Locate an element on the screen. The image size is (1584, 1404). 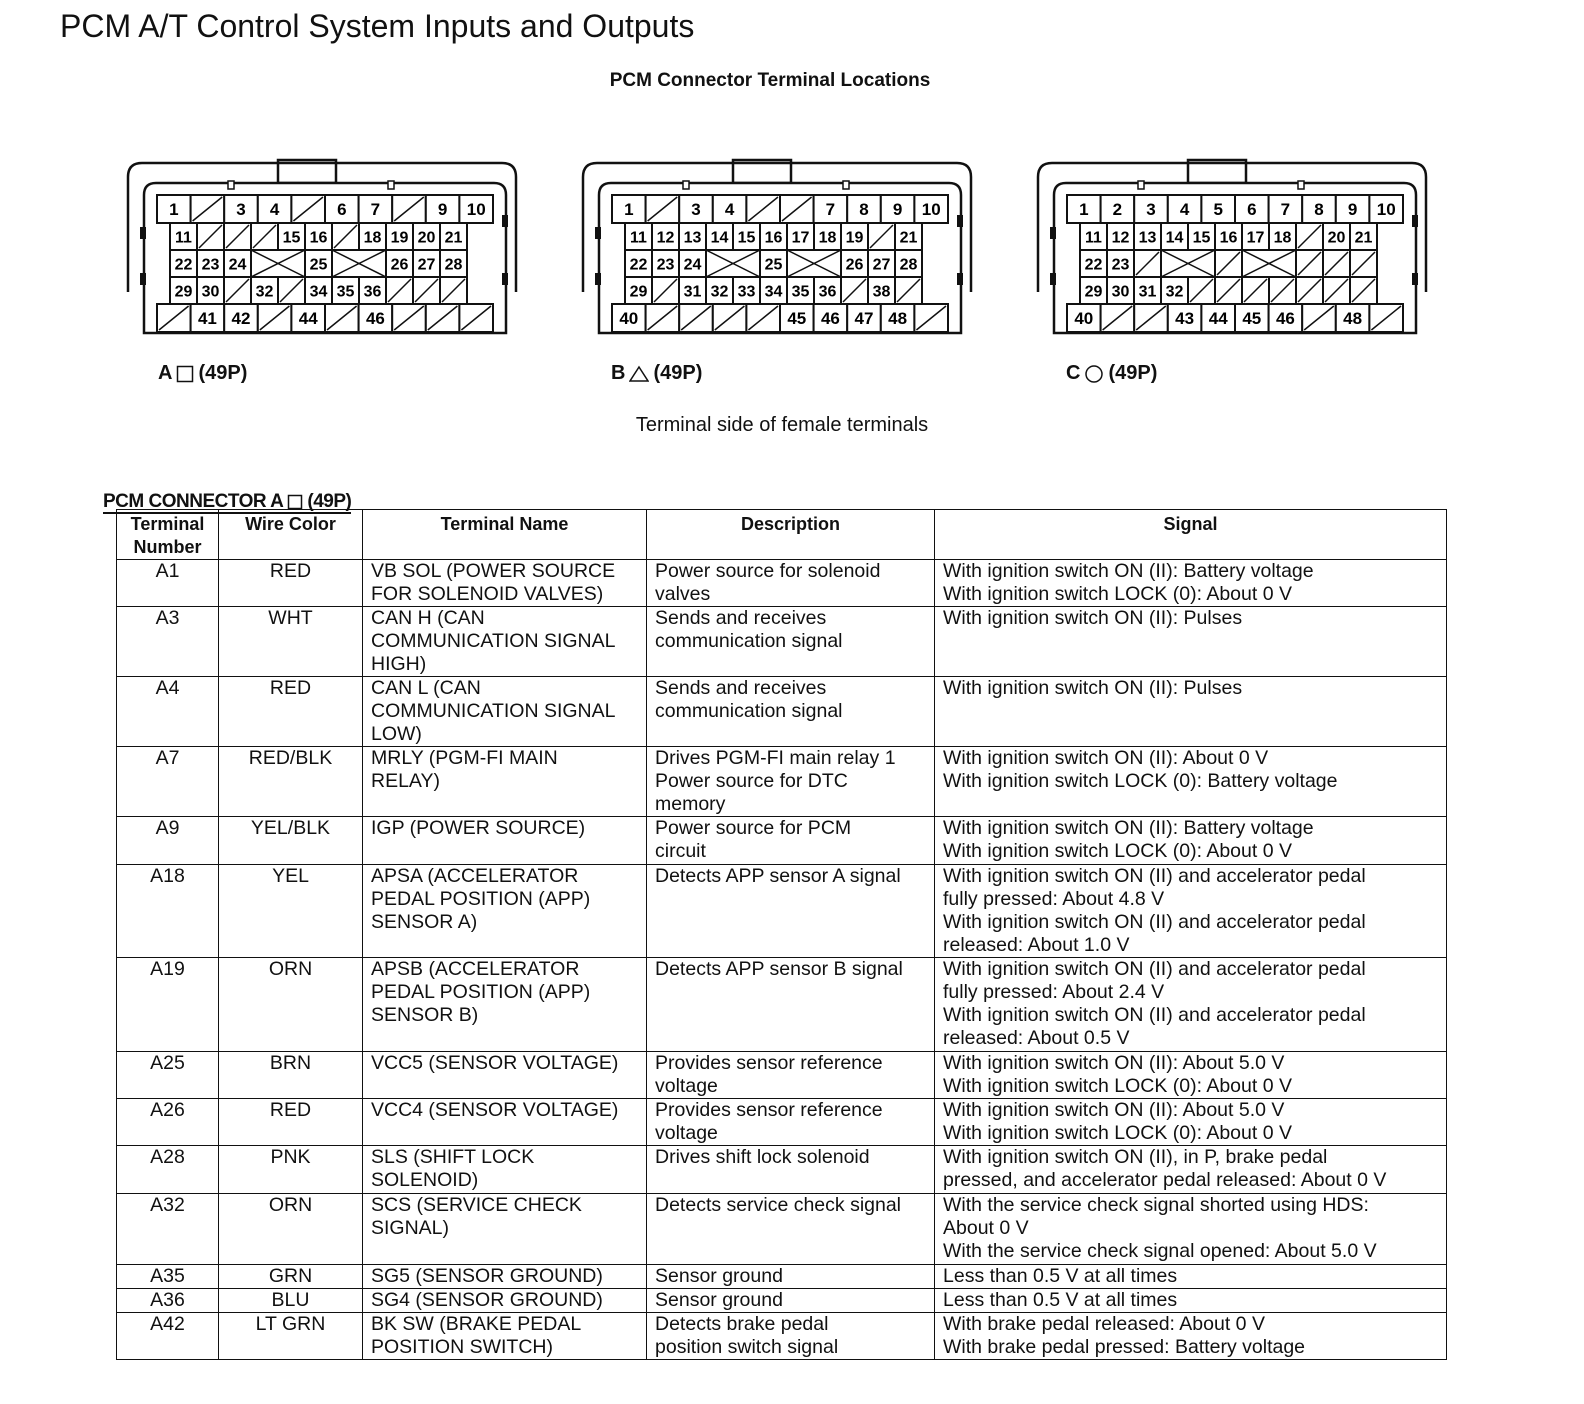
column-header: Wire Color is located at coordinates (290, 534).